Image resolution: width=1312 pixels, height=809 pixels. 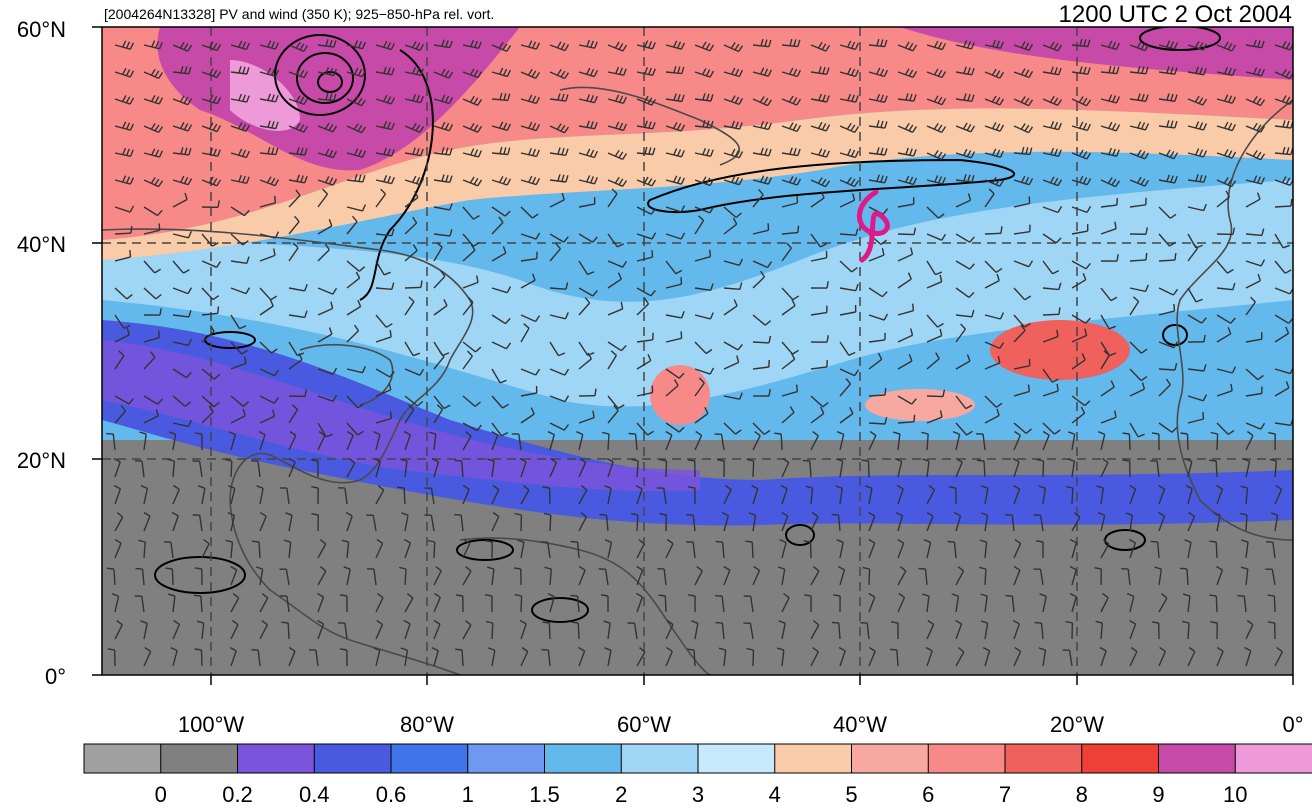 What do you see at coordinates (741, 724) in the screenshot?
I see `longitude-labels: 100°W 80°W 60°W 40°W 20°W 0°` at bounding box center [741, 724].